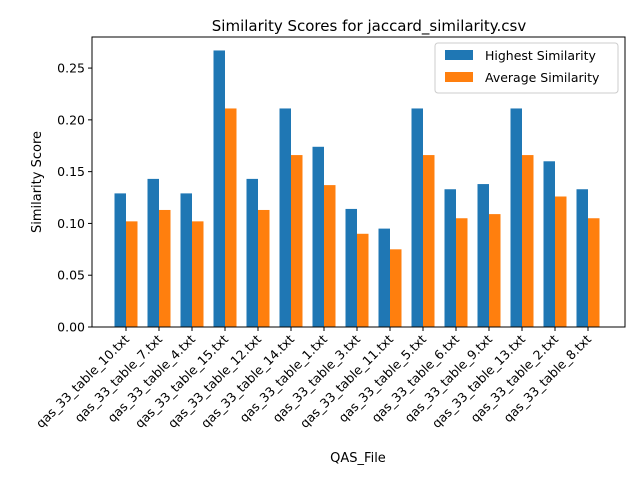 Image resolution: width=640 pixels, height=480 pixels. What do you see at coordinates (459, 55) in the screenshot?
I see `legend-swatch-highest` at bounding box center [459, 55].